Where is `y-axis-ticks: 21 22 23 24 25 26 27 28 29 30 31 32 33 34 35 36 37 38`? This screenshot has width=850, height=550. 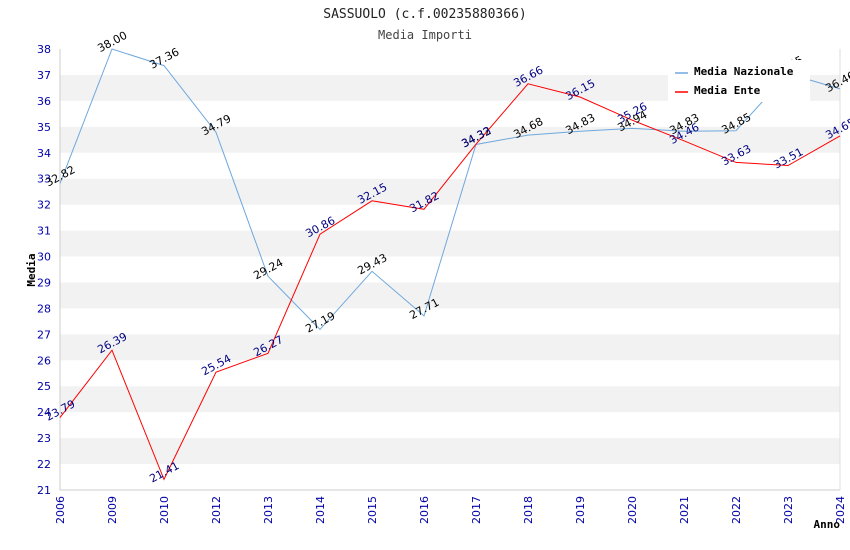
y-axis-ticks: 21 22 23 24 25 26 27 28 29 30 31 32 33 34 35 36 37 38 is located at coordinates (44, 270).